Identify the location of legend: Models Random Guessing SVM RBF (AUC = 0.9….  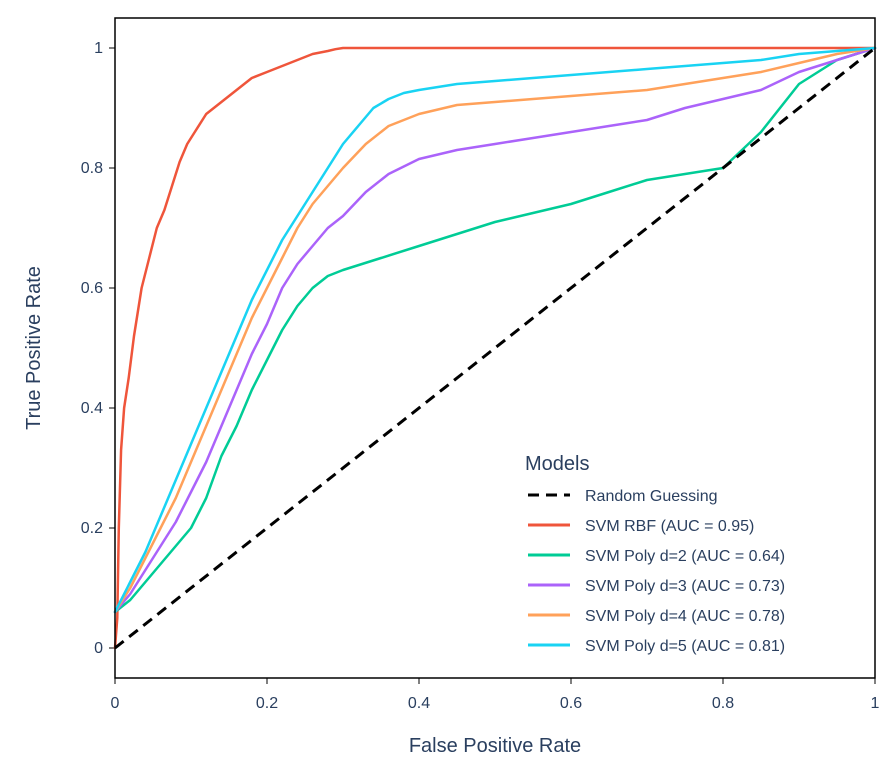
(655, 554).